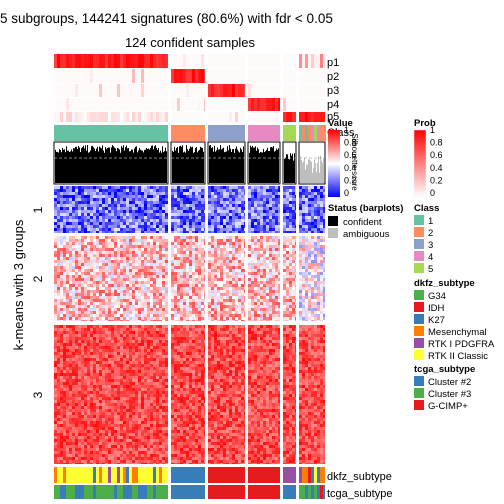 The width and height of the screenshot is (504, 504). Describe the element at coordinates (309, 133) in the screenshot. I see `class-cell` at that location.